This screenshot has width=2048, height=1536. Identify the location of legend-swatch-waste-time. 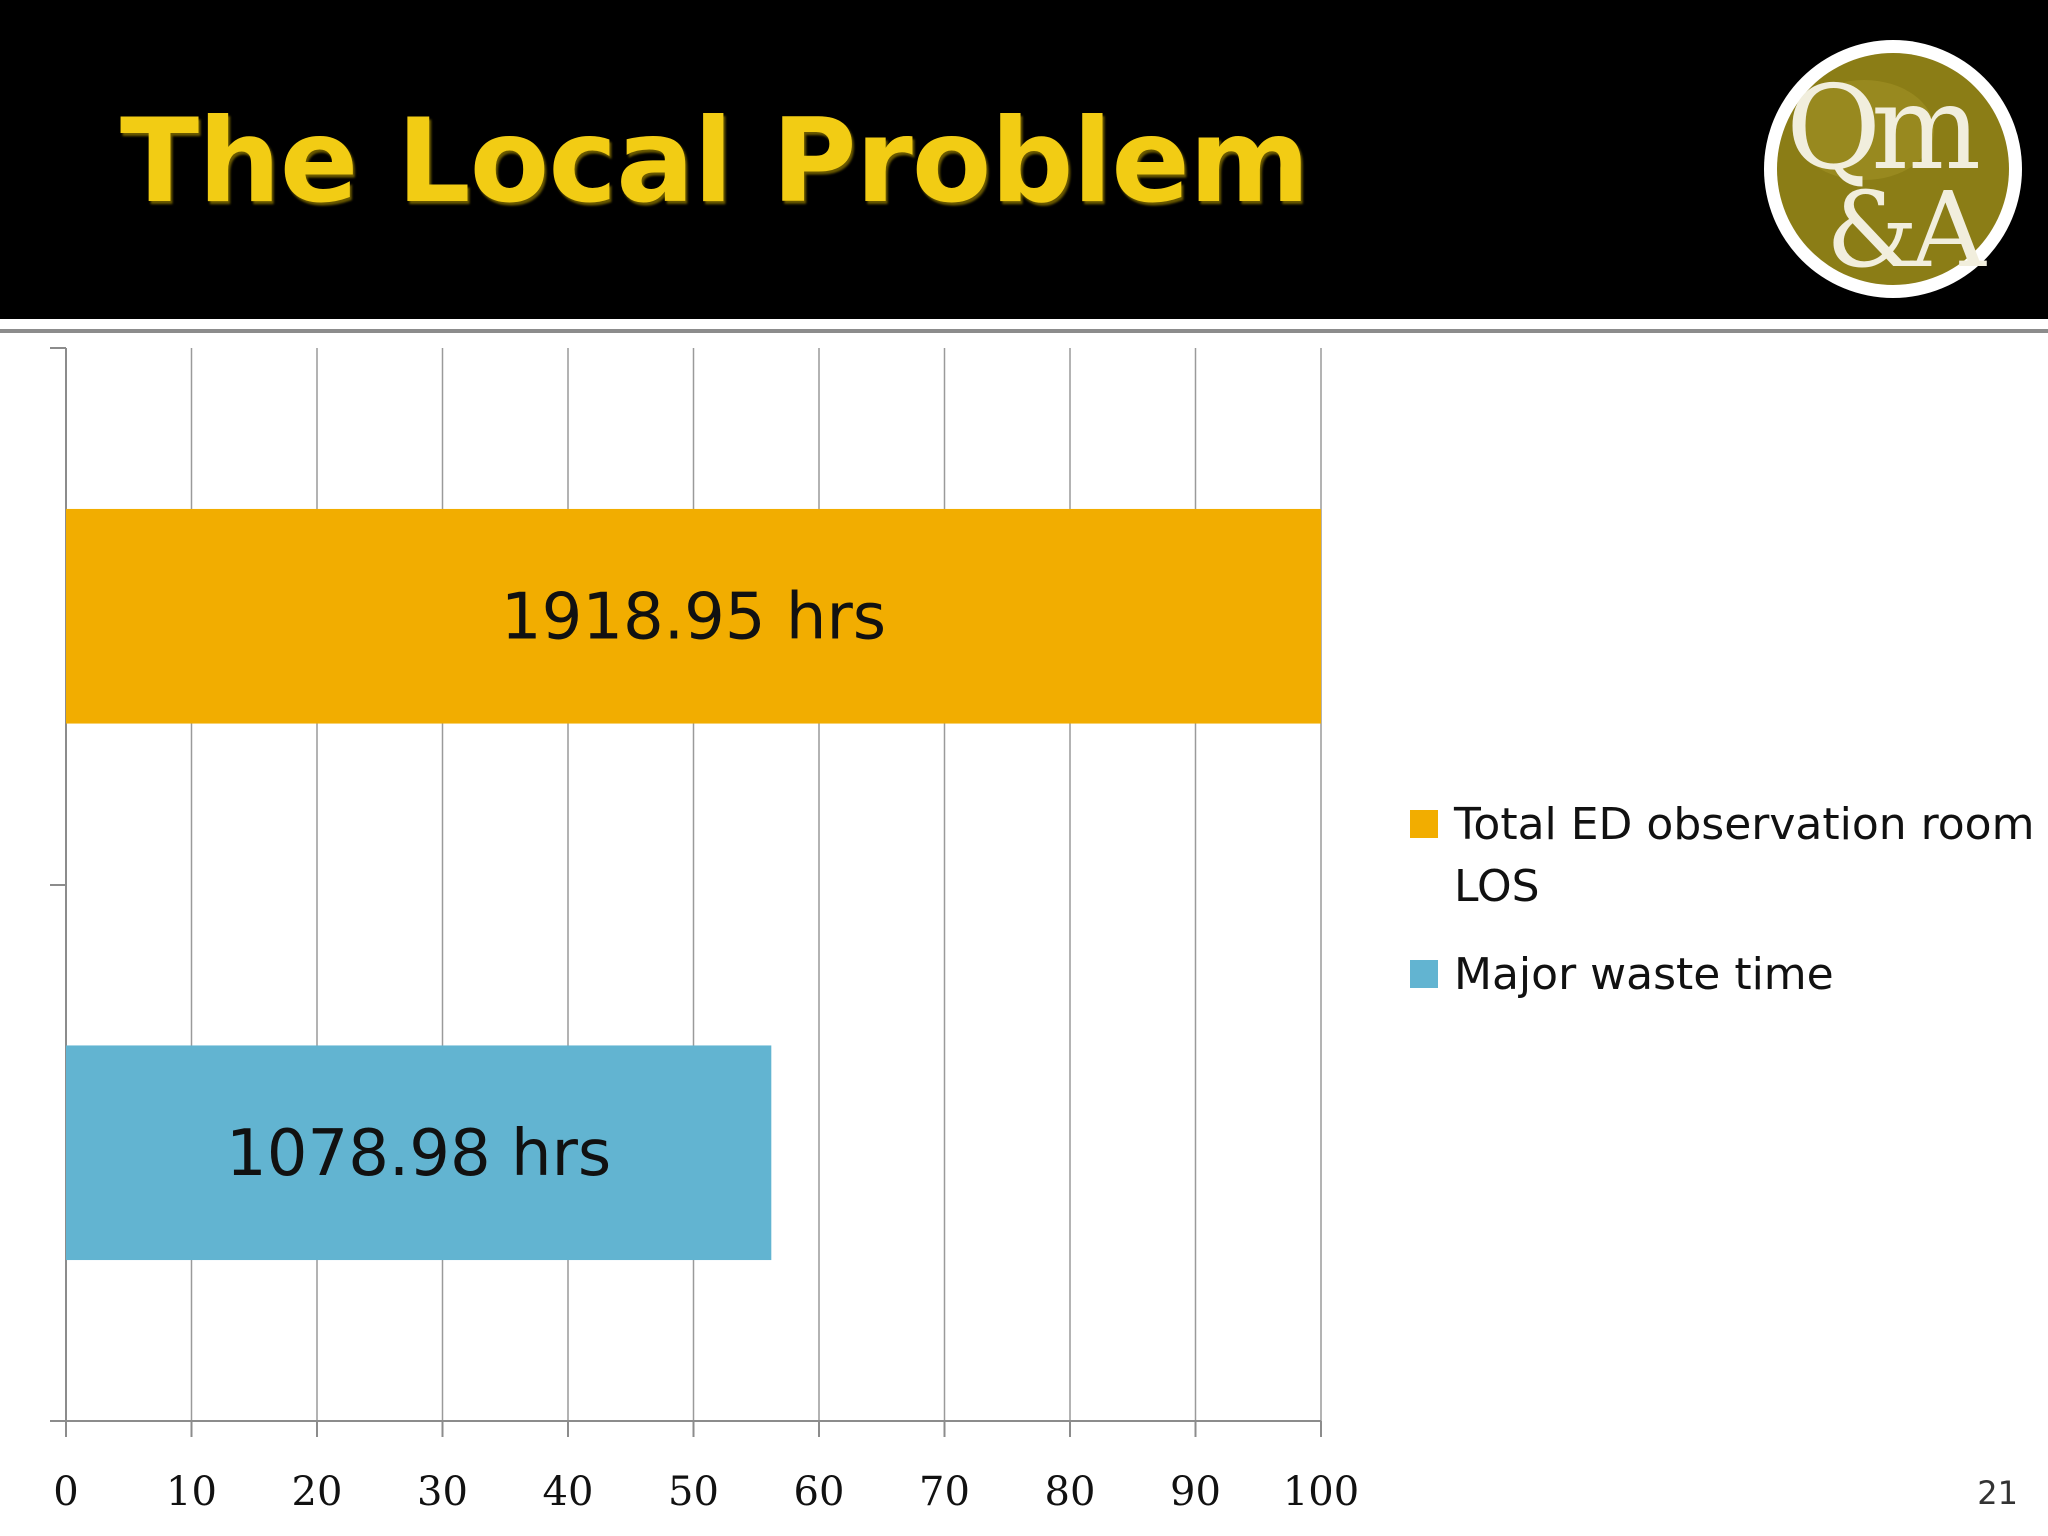
(1424, 974).